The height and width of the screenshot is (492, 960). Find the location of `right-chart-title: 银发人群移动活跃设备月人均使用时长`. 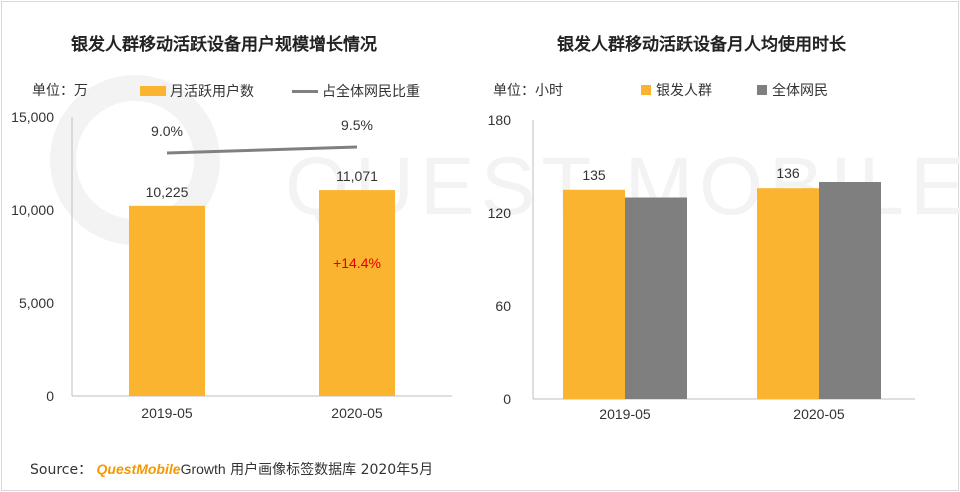

right-chart-title: 银发人群移动活跃设备月人均使用时长 is located at coordinates (701, 45).